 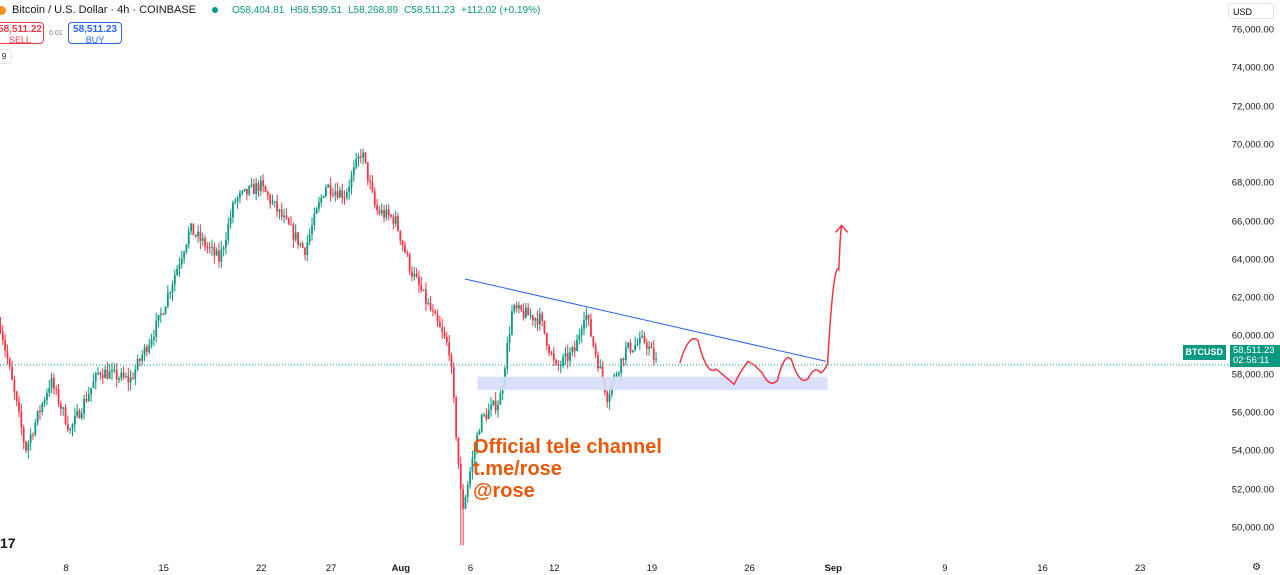 What do you see at coordinates (66, 568) in the screenshot?
I see `x-tick-label: 8` at bounding box center [66, 568].